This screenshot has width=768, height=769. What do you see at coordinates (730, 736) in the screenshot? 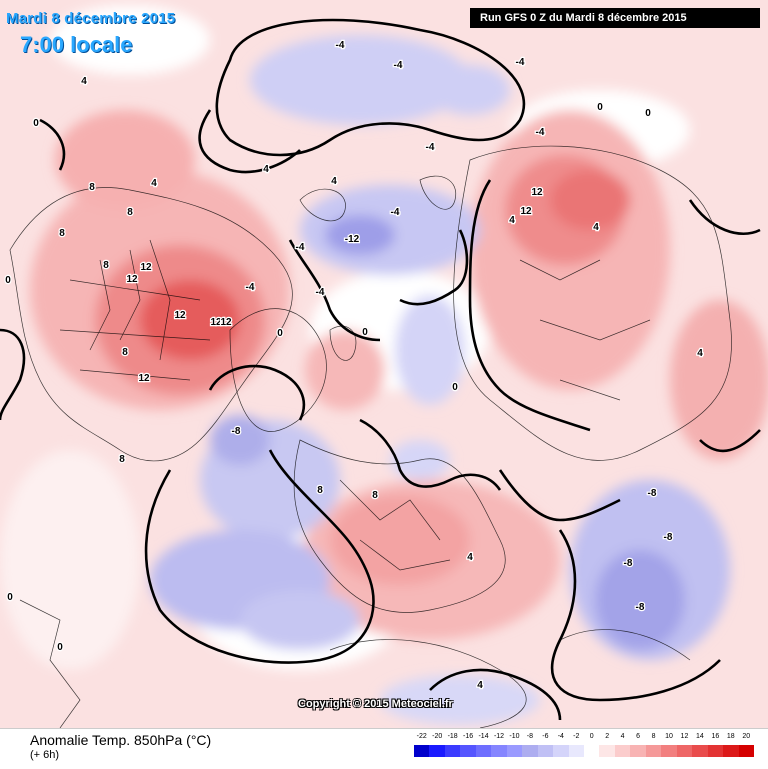
I see `color-scale-tick: 18` at bounding box center [730, 736].